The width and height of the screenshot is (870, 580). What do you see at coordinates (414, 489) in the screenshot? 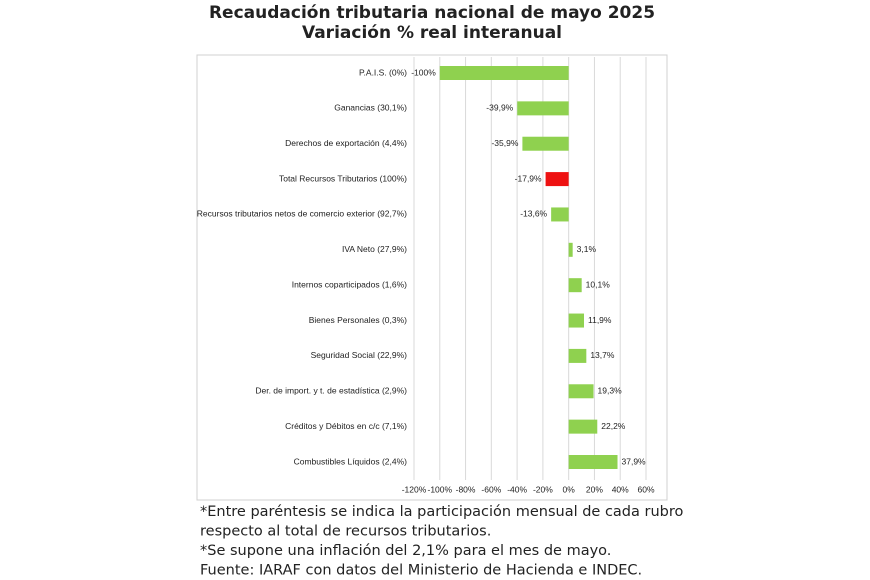
I see `x-tick-label: -120%` at bounding box center [414, 489].